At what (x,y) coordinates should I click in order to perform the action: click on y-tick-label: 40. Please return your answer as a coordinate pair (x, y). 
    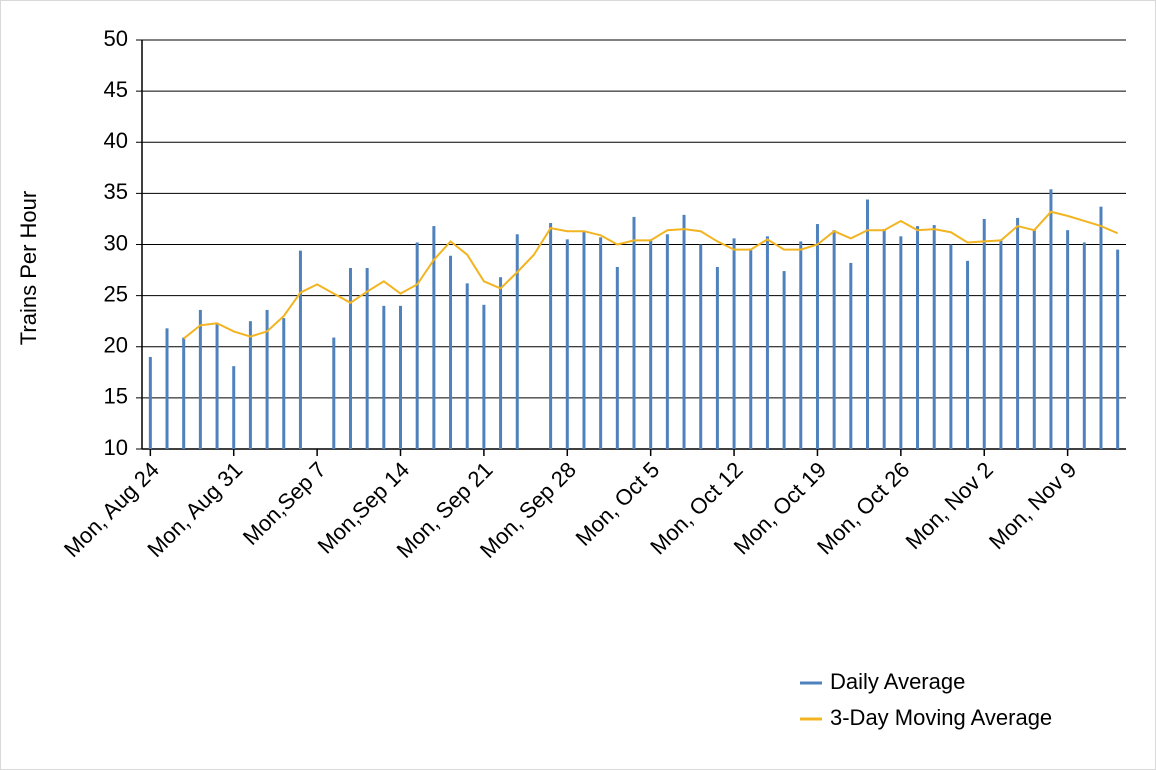
    Looking at the image, I should click on (116, 140).